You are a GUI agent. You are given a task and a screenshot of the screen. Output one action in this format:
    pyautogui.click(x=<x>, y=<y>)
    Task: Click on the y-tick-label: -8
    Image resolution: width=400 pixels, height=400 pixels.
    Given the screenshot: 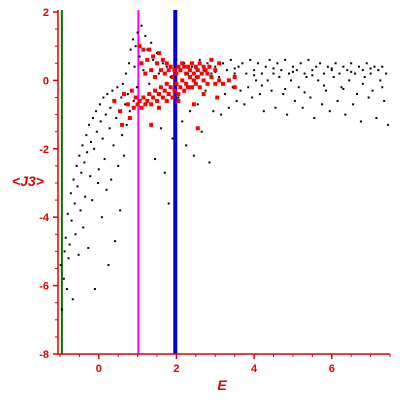 What is the action you would take?
    pyautogui.click(x=44, y=355)
    